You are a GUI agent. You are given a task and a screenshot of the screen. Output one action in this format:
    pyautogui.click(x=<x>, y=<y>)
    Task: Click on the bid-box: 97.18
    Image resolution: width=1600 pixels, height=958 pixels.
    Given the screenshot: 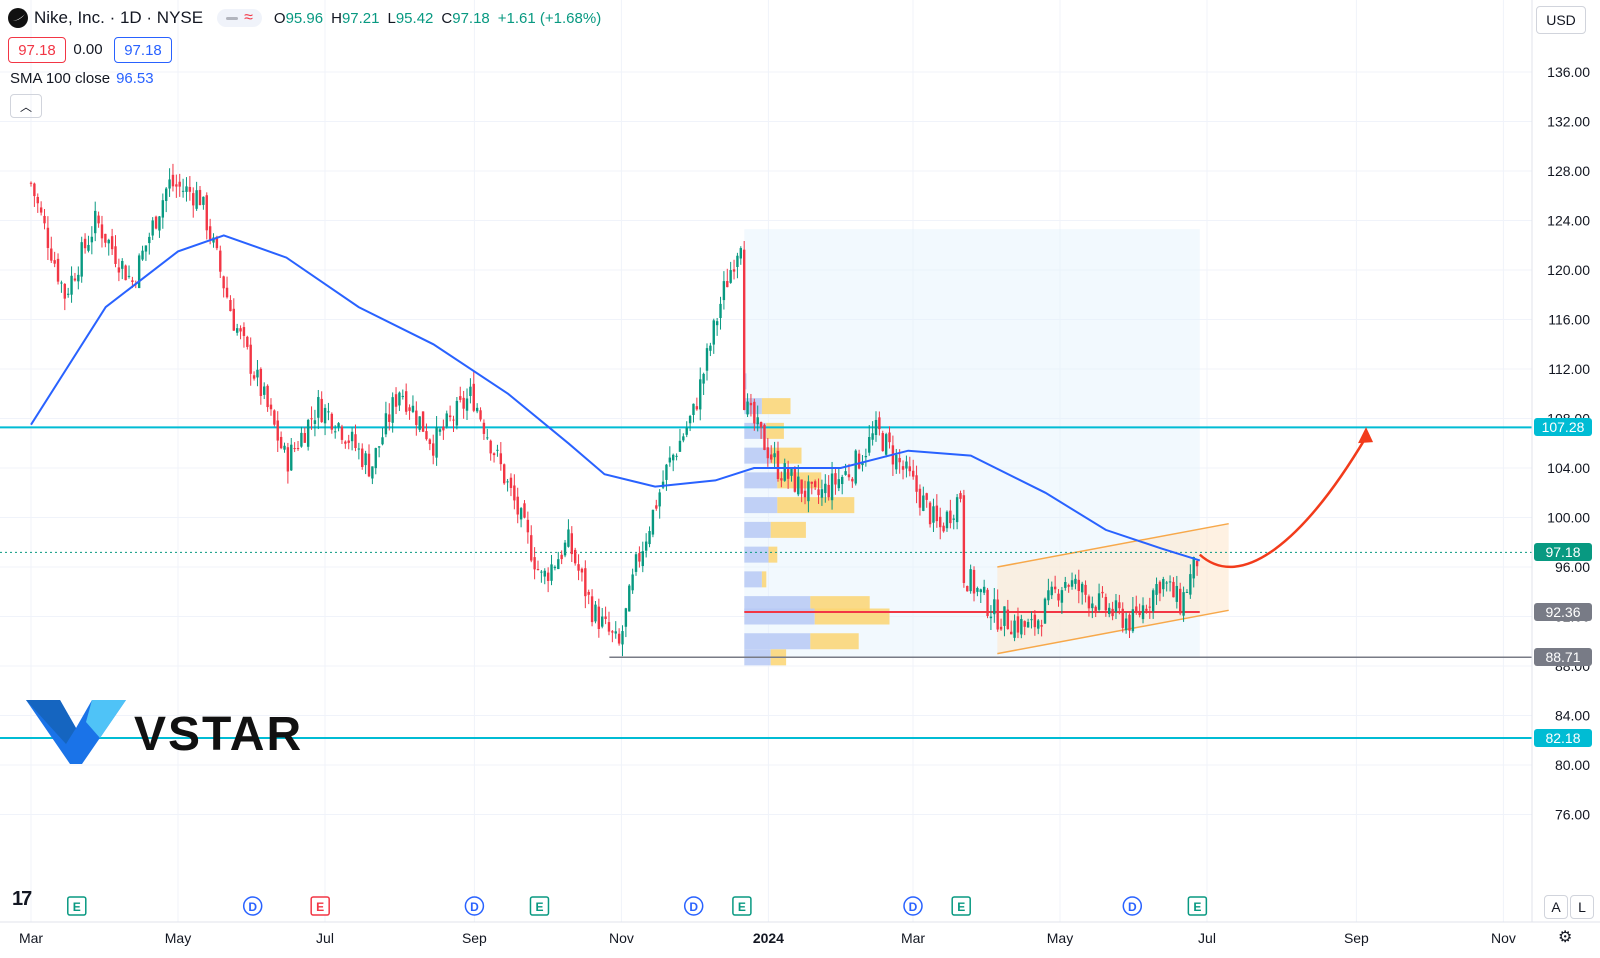 What is the action you would take?
    pyautogui.click(x=37, y=50)
    